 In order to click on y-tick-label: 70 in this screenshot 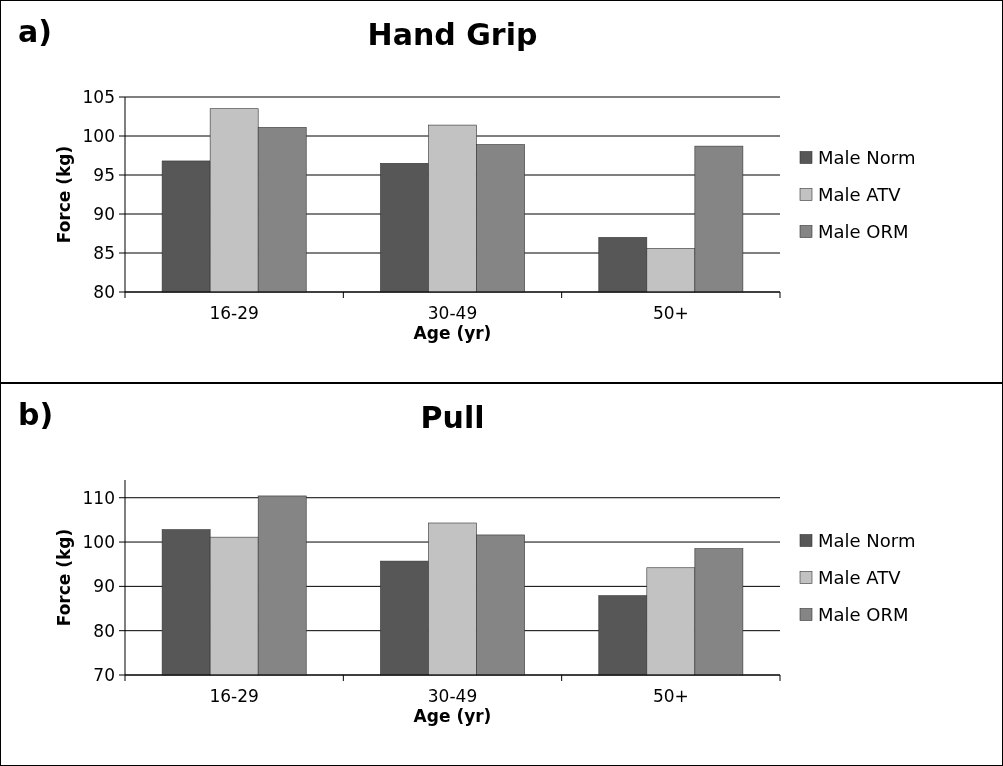, I will do `click(104, 674)`.